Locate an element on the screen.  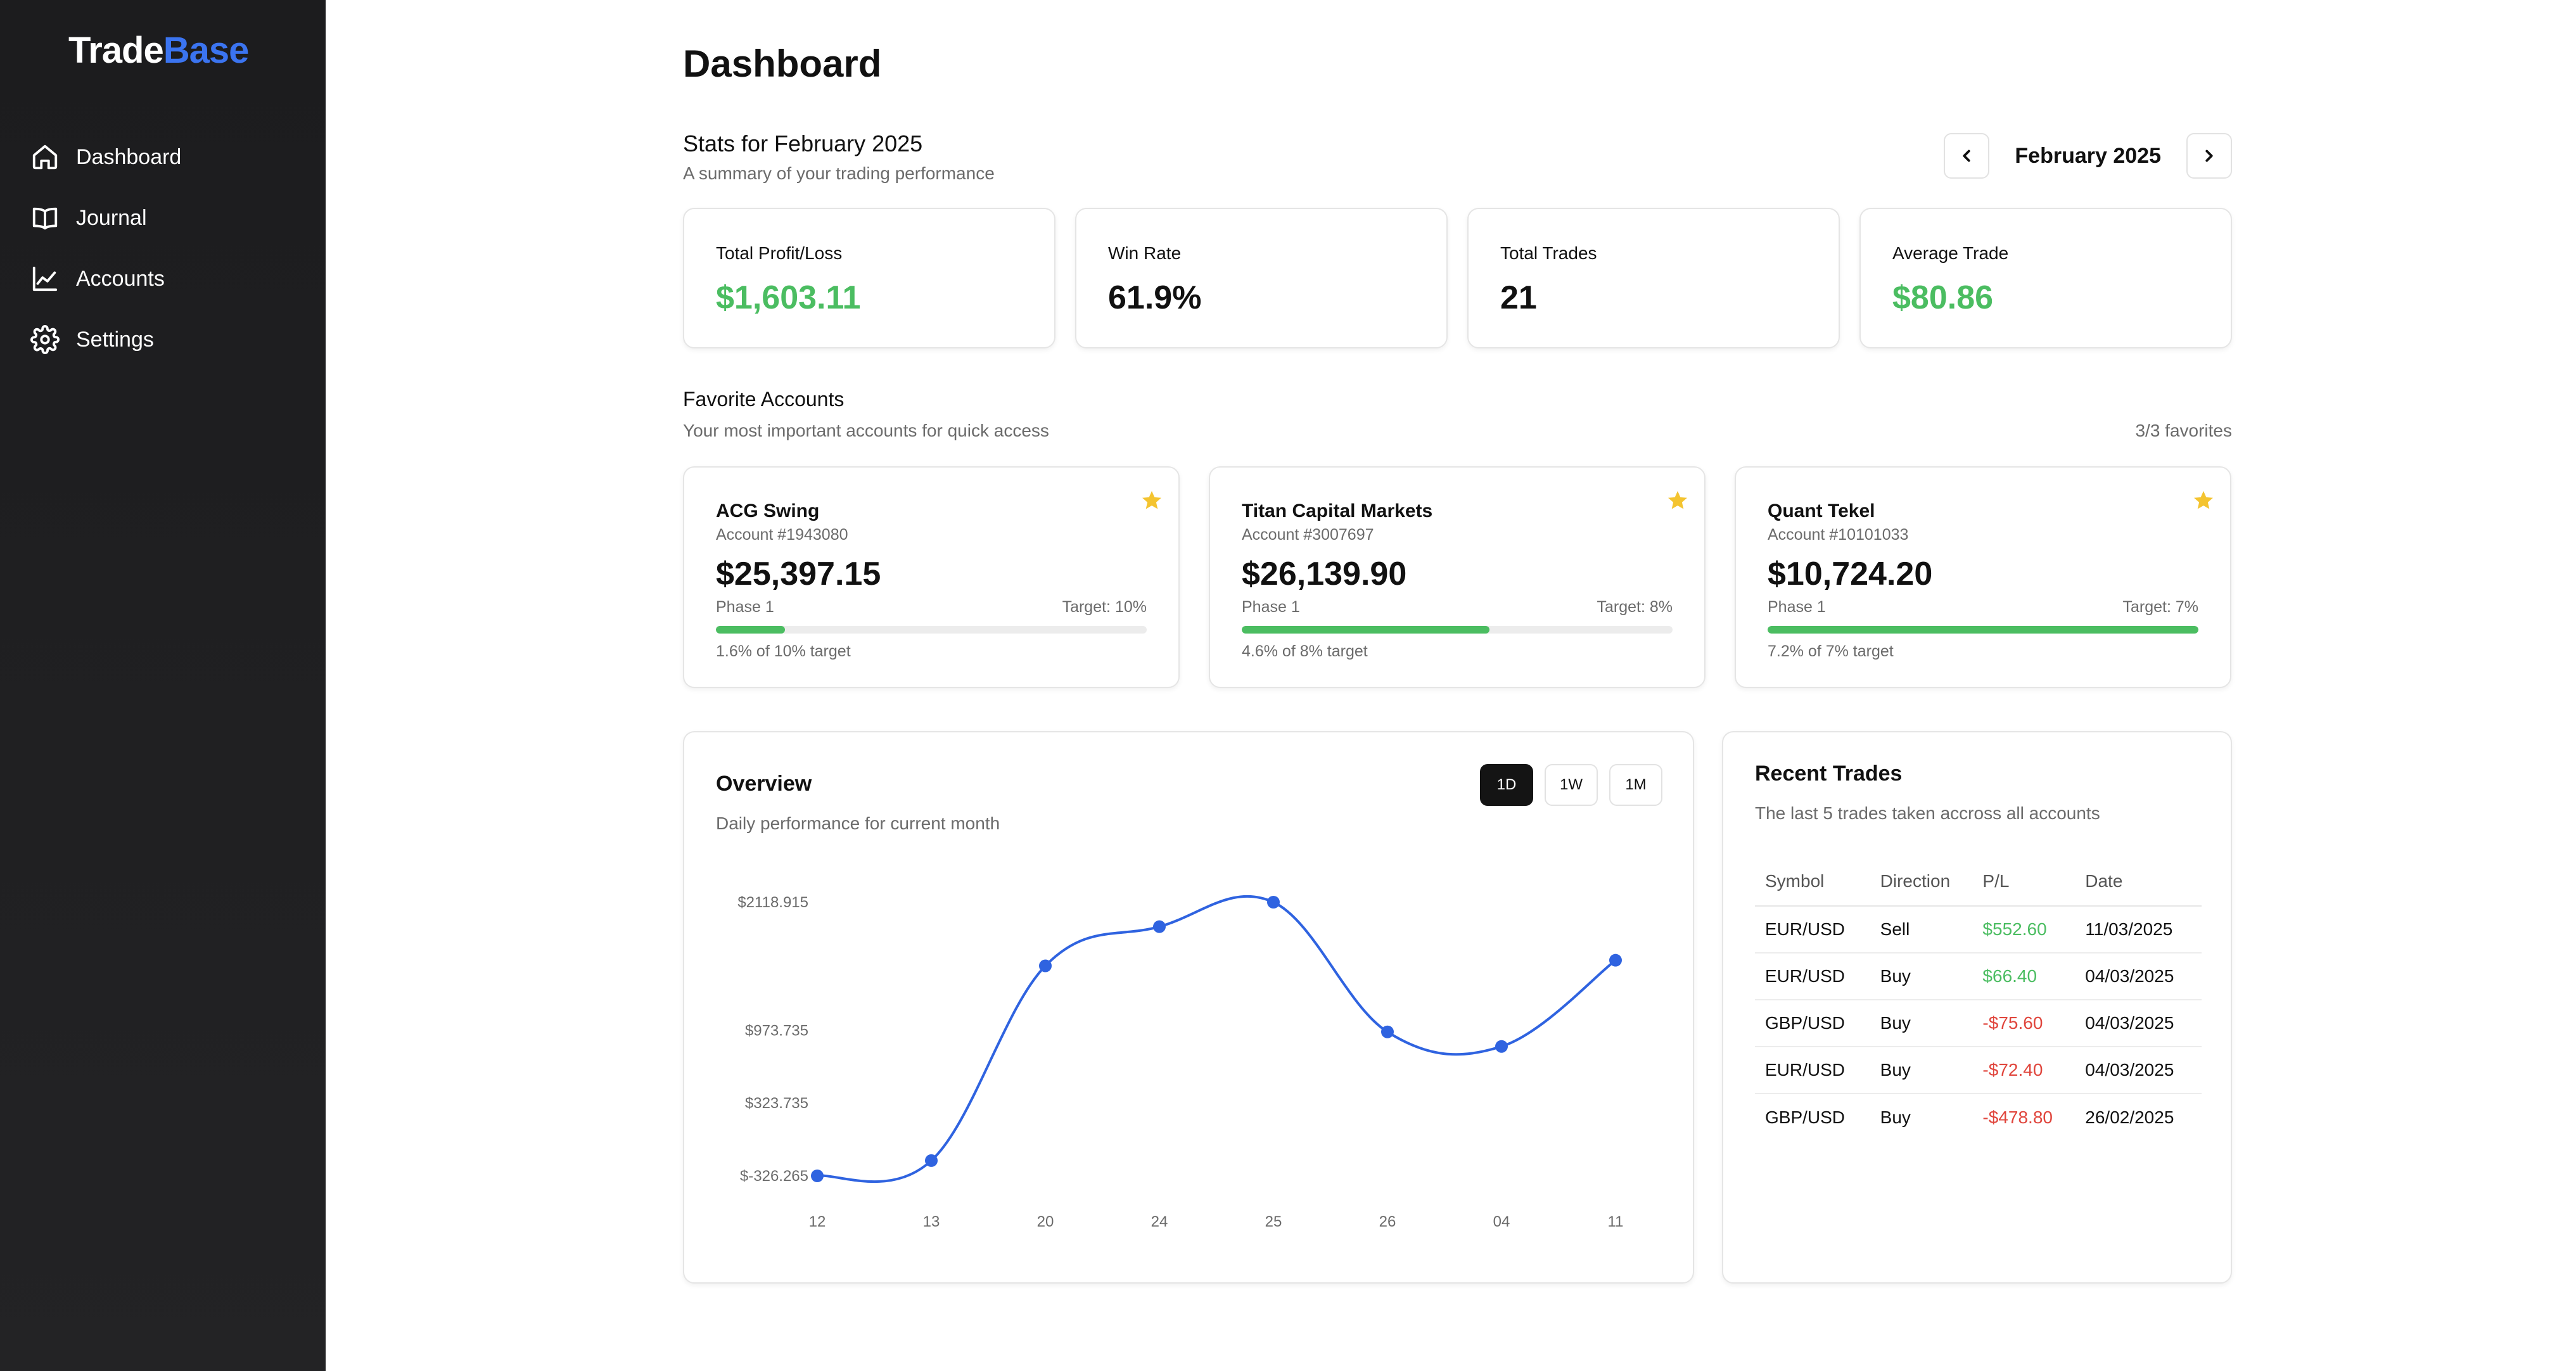
trade-pl: $552.60 is located at coordinates (2023, 929).